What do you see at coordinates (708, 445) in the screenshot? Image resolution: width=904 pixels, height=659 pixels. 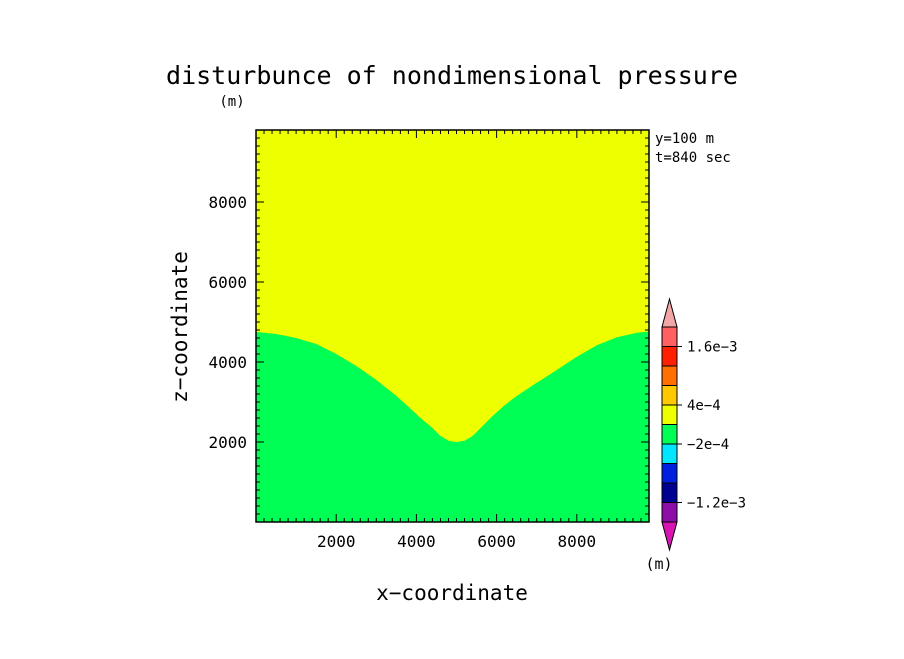 I see `colorbar-label: −2e−4` at bounding box center [708, 445].